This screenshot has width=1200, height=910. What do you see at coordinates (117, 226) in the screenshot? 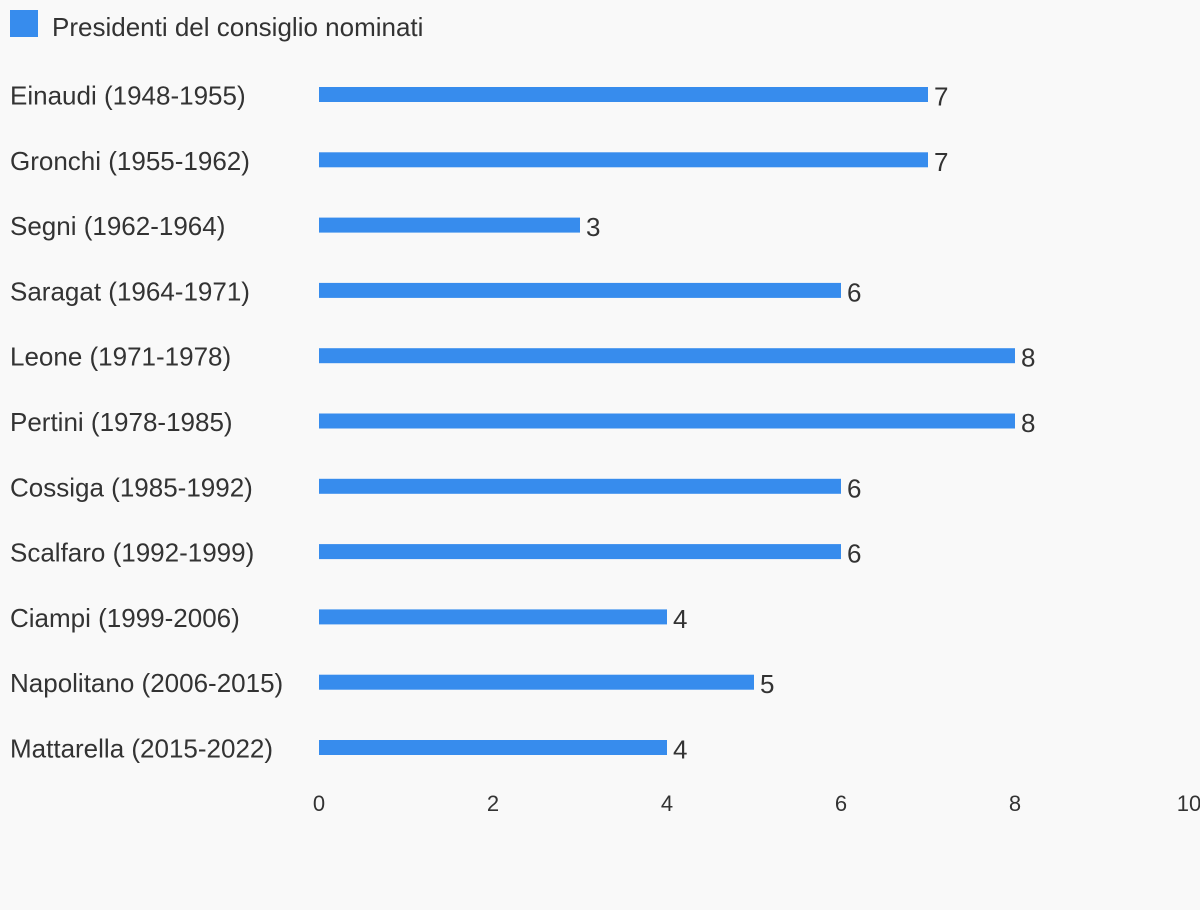
I see `category-label: Segni (1962-1964)` at bounding box center [117, 226].